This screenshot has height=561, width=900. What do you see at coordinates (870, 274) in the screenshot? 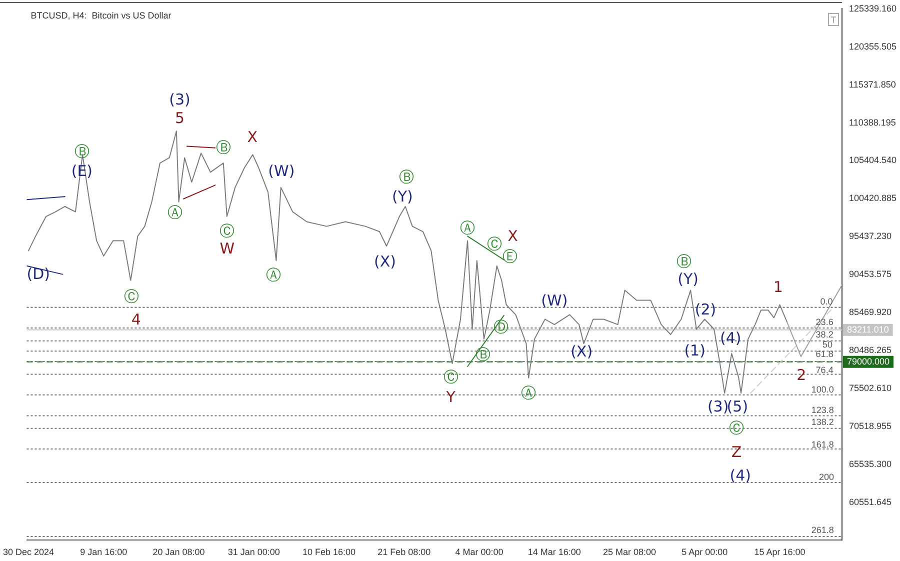
I see `y-tick-label: 90453.575` at bounding box center [870, 274].